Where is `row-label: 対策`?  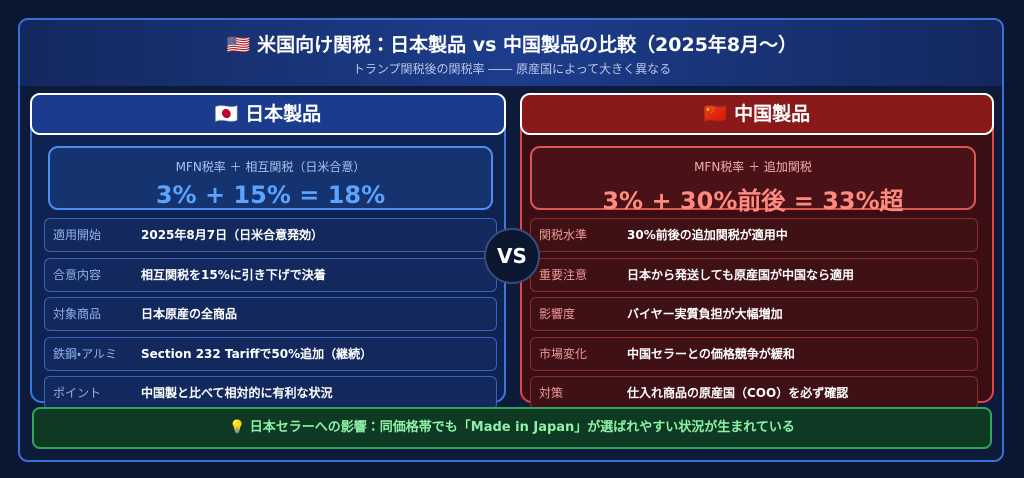
row-label: 対策 is located at coordinates (551, 393).